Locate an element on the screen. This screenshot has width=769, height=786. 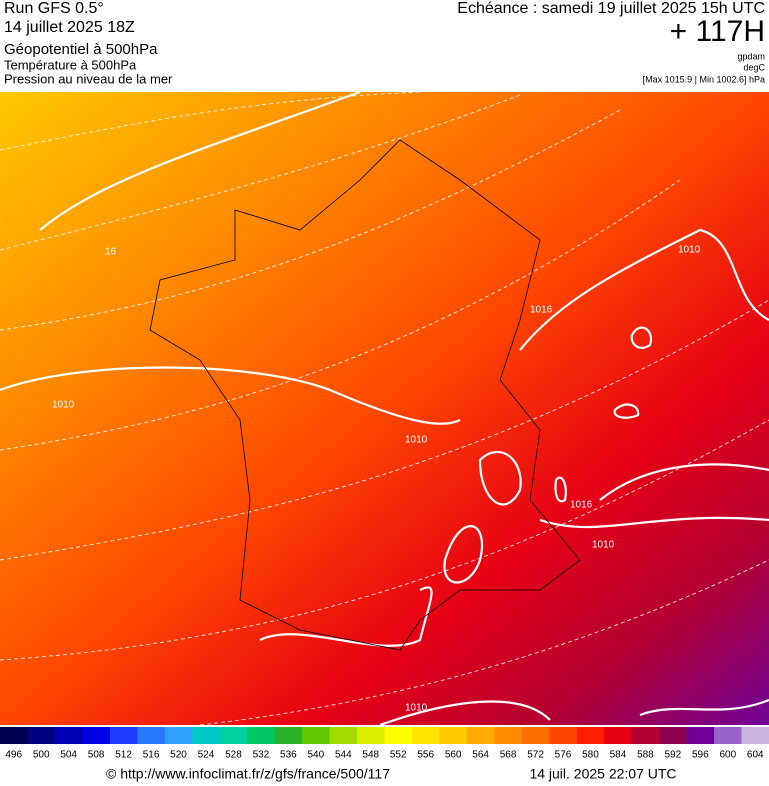
colorbar-label: 556 is located at coordinates (425, 755).